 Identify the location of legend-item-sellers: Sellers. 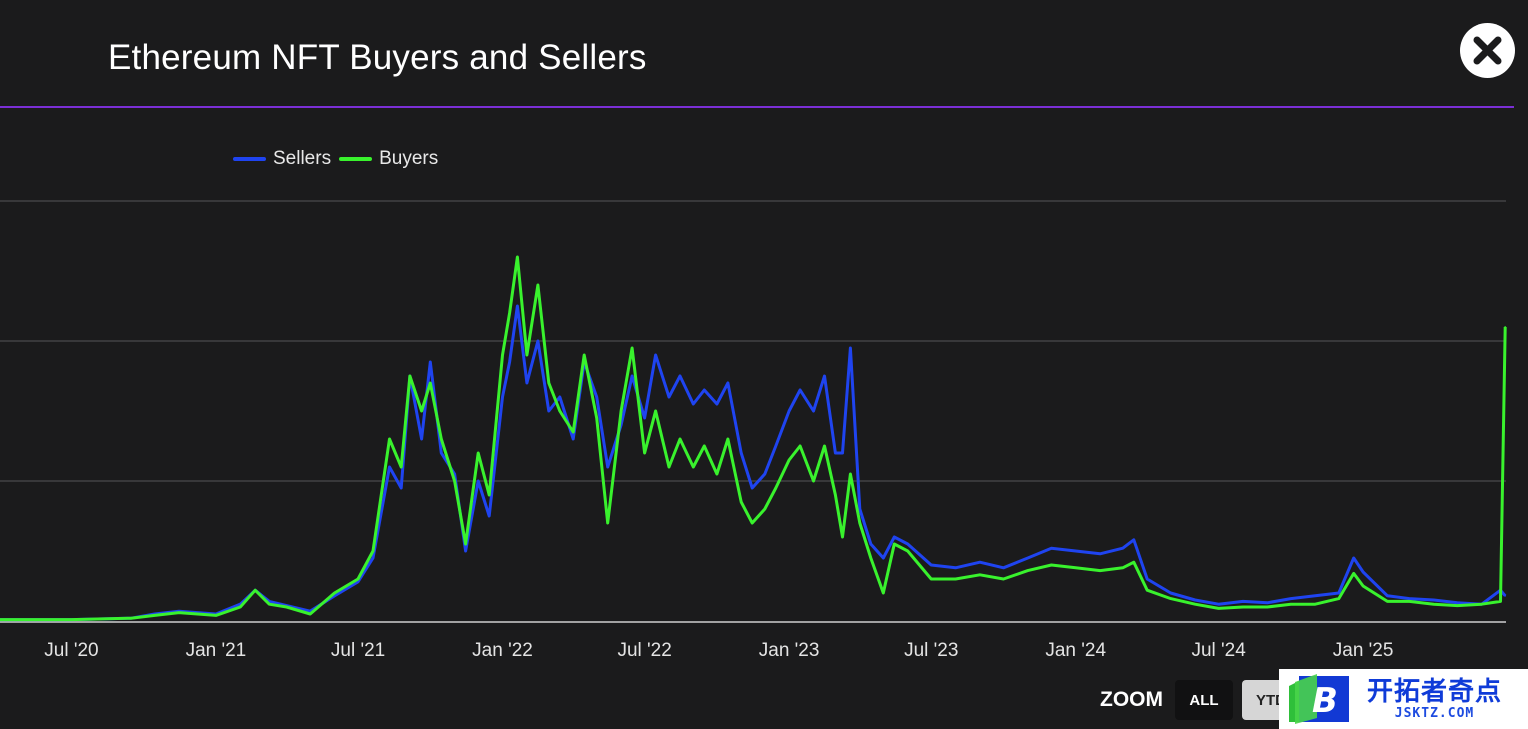
(282, 159).